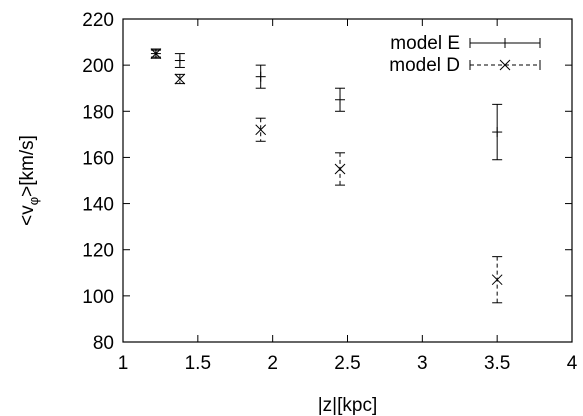  What do you see at coordinates (465, 43) in the screenshot?
I see `legend-item: model E` at bounding box center [465, 43].